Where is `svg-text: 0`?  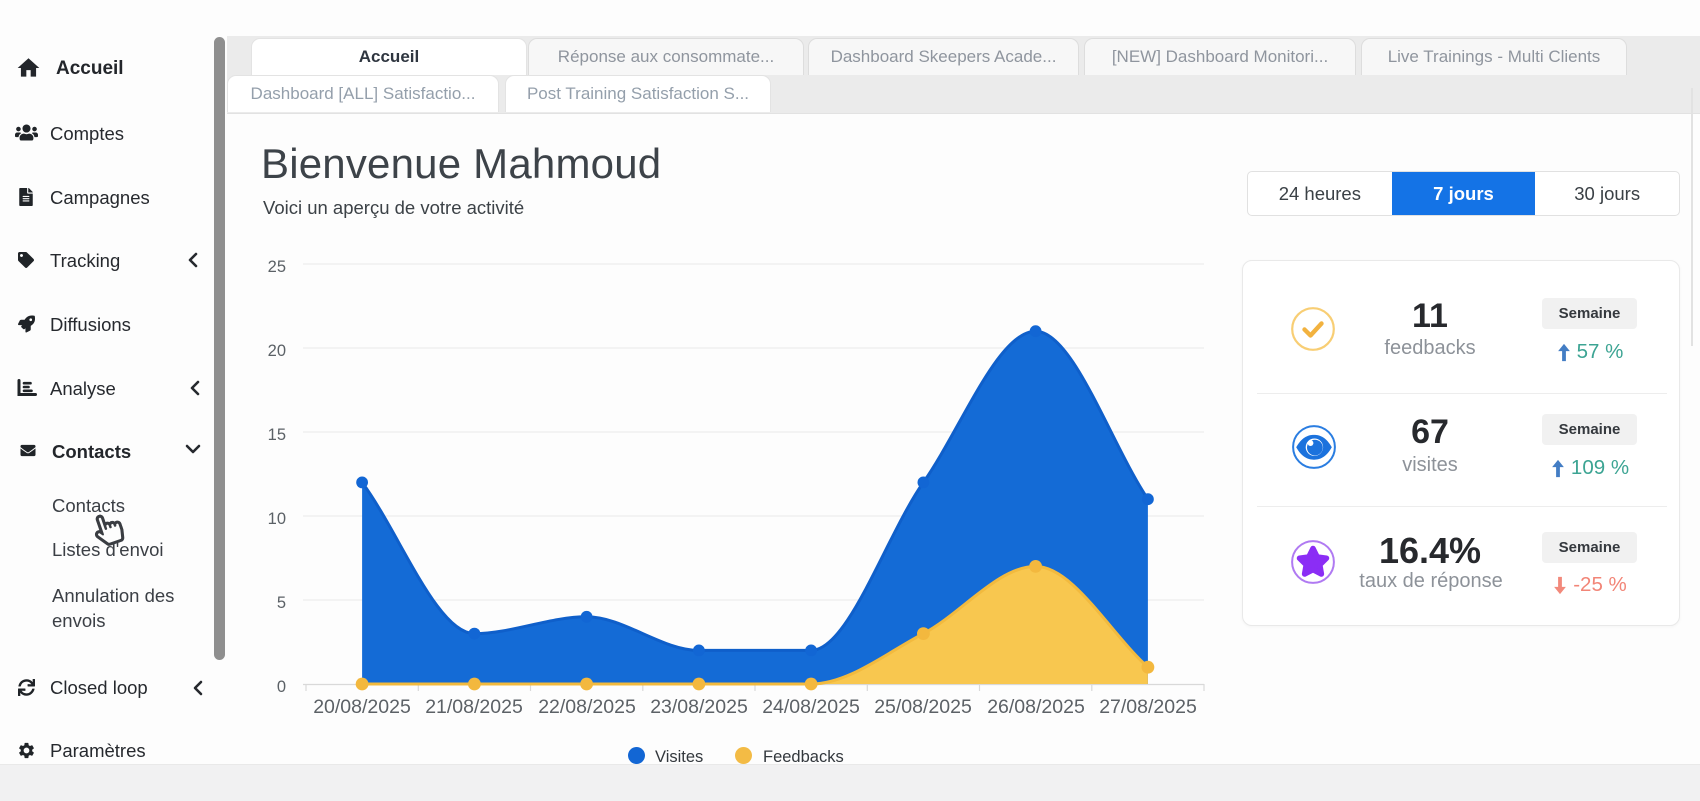
svg-text: 0 is located at coordinates (281, 687).